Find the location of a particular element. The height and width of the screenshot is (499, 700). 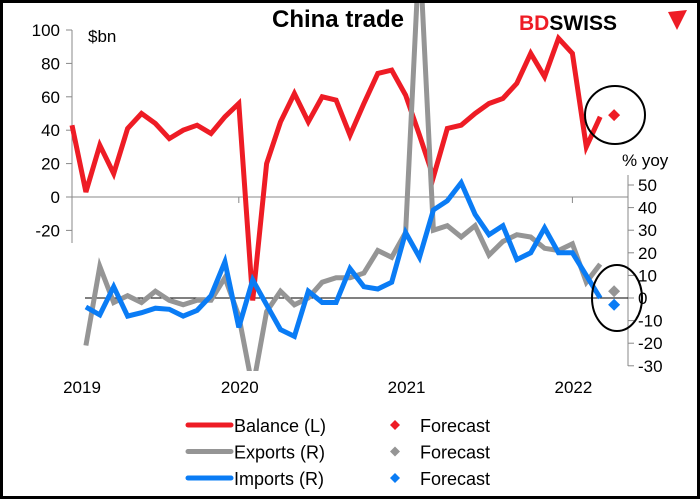

right-axis-tick-label: 50 is located at coordinates (647, 185).